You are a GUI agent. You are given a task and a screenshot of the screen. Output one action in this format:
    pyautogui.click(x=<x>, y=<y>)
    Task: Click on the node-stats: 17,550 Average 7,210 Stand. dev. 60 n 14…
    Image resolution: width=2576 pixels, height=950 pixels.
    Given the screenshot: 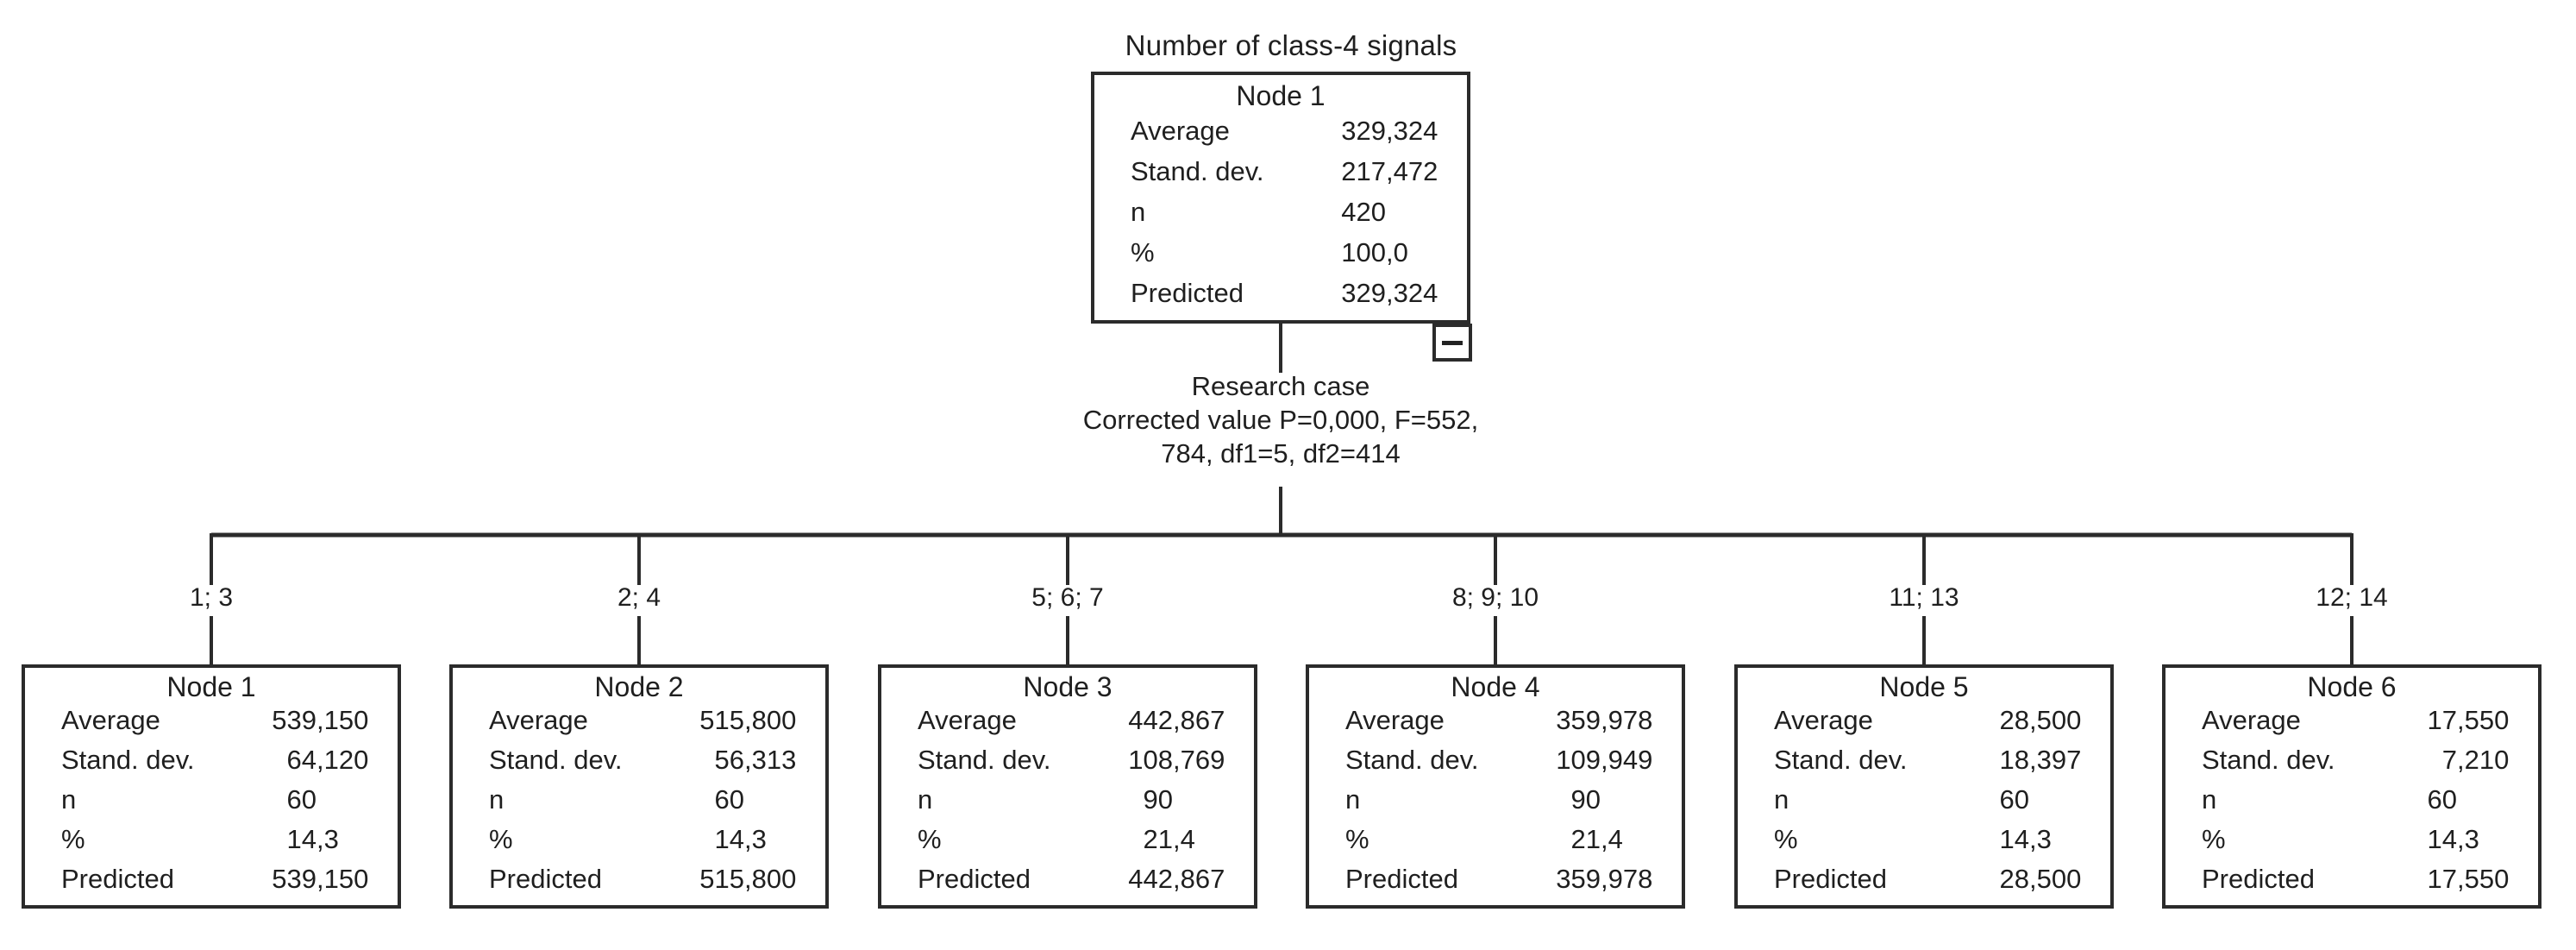 What is the action you would take?
    pyautogui.click(x=2351, y=804)
    